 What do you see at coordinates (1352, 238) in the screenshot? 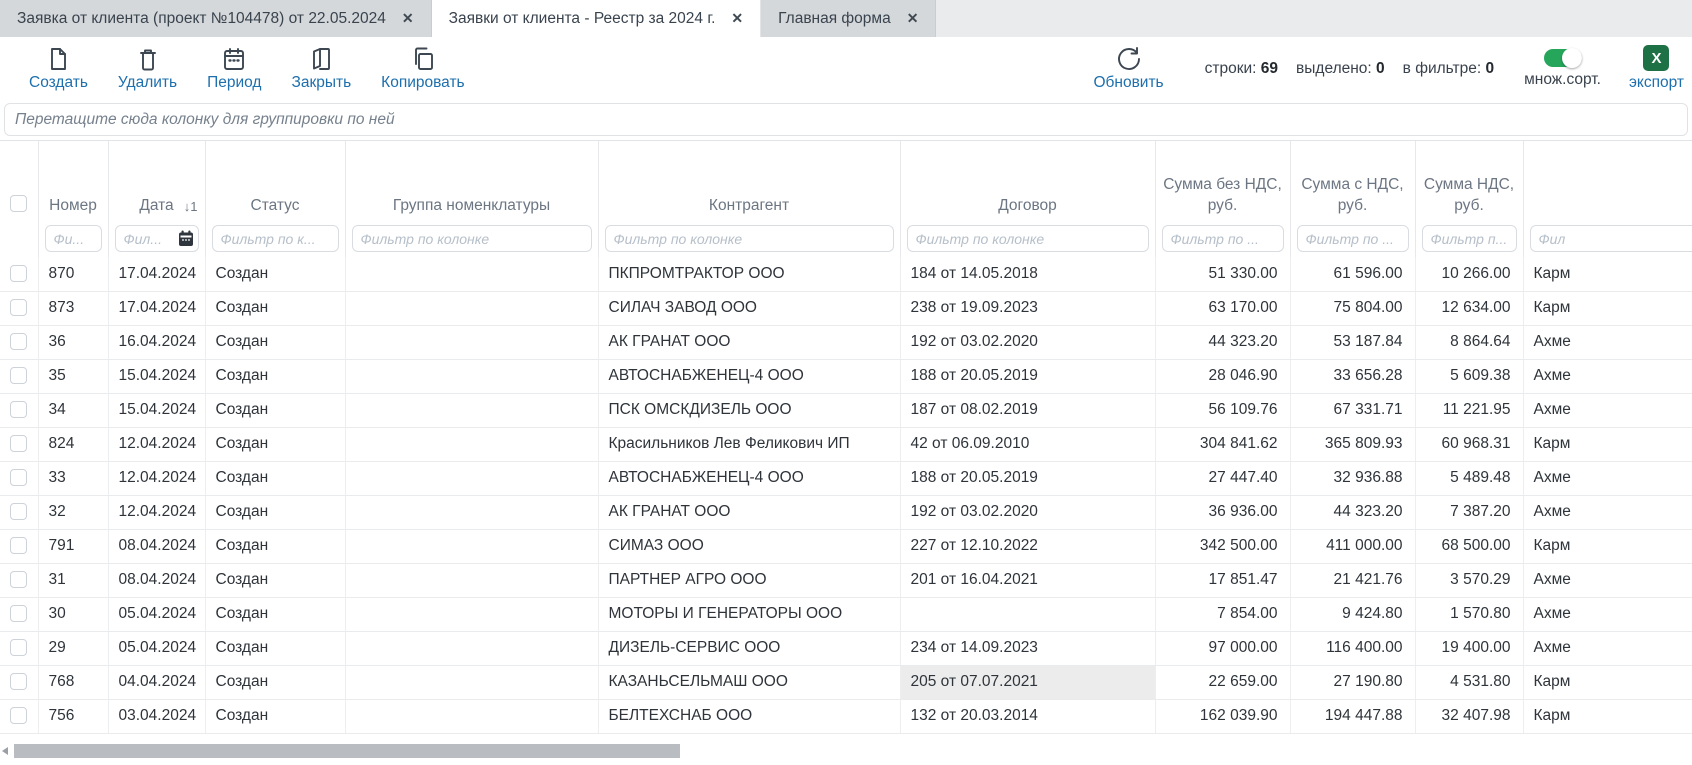
I see `filter-input-sum_with_vat` at bounding box center [1352, 238].